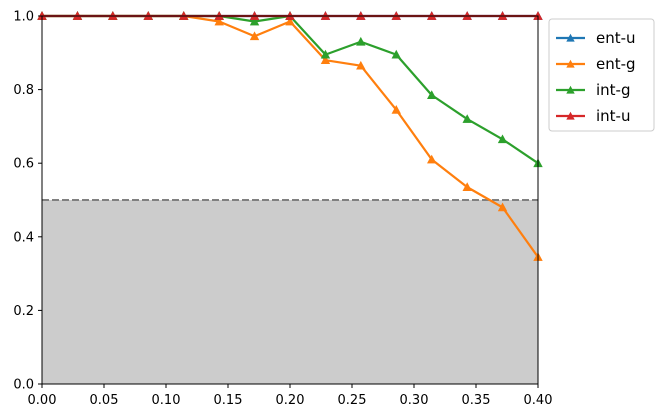 The image size is (663, 418). I want to click on y-tick-label: 0.0, so click(23, 385).